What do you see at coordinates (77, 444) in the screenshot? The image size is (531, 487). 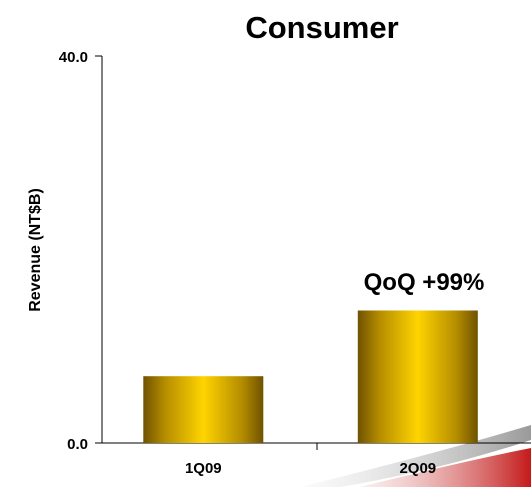 I see `y-tick-label-bottom: 0.0` at bounding box center [77, 444].